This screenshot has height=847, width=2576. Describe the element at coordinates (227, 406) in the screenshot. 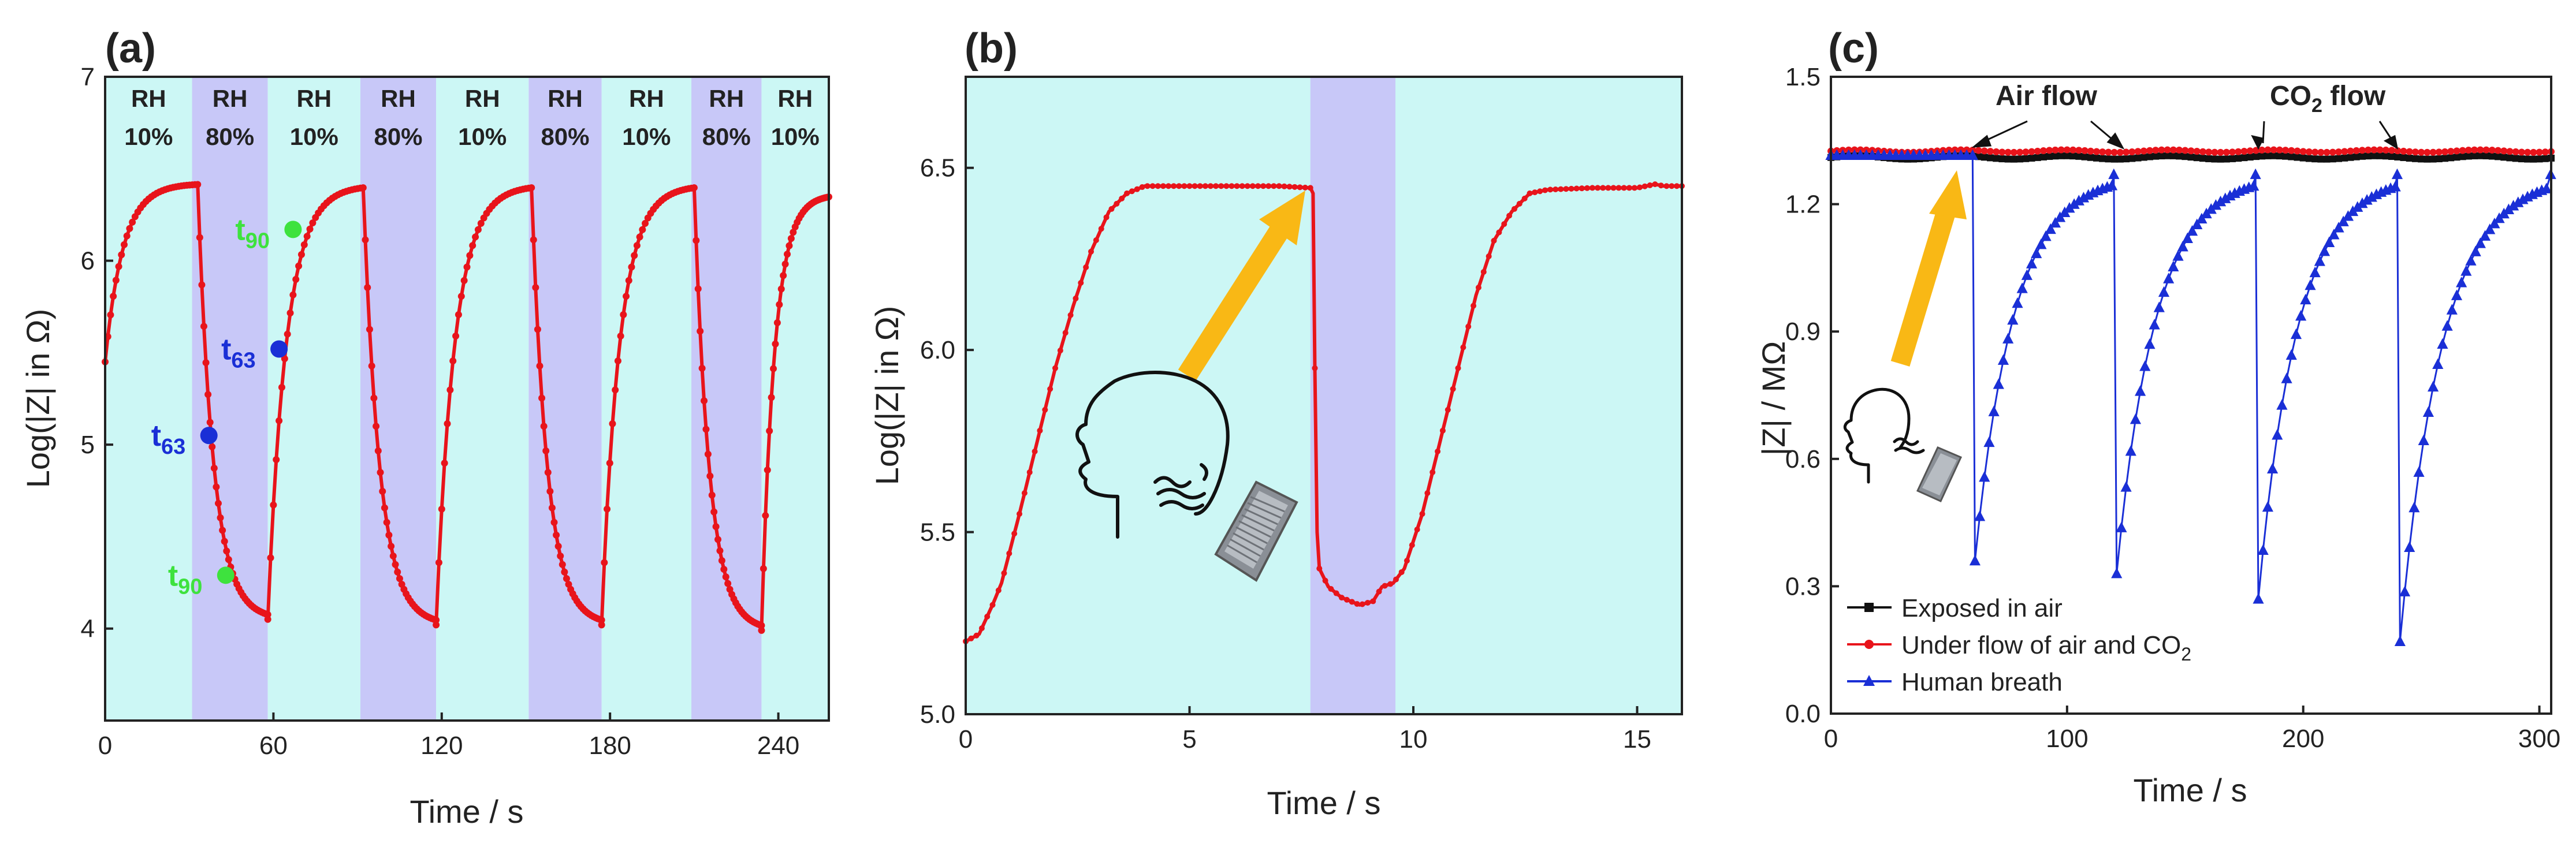

I see `time-markers: t63 t90 t63 t90` at that location.